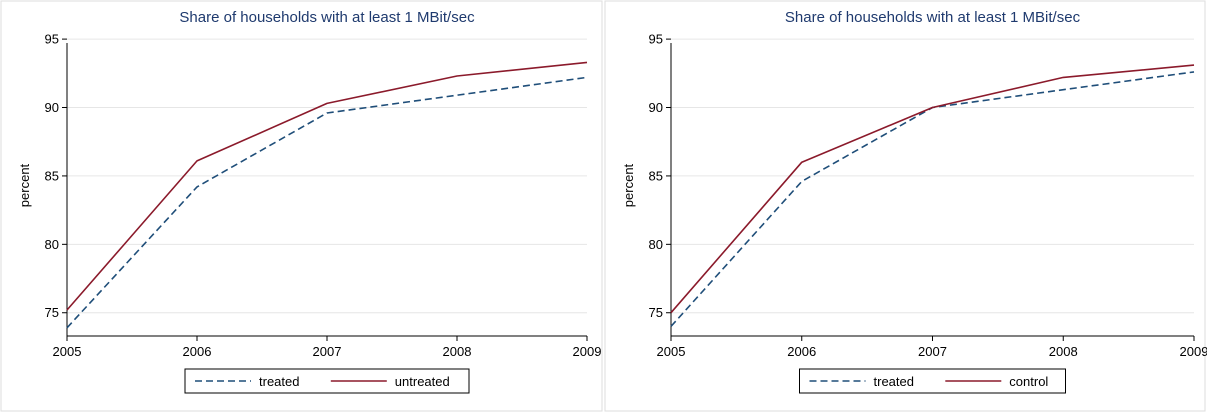 Image resolution: width=1207 pixels, height=413 pixels. Describe the element at coordinates (1028, 381) in the screenshot. I see `legend-label-control: control` at that location.